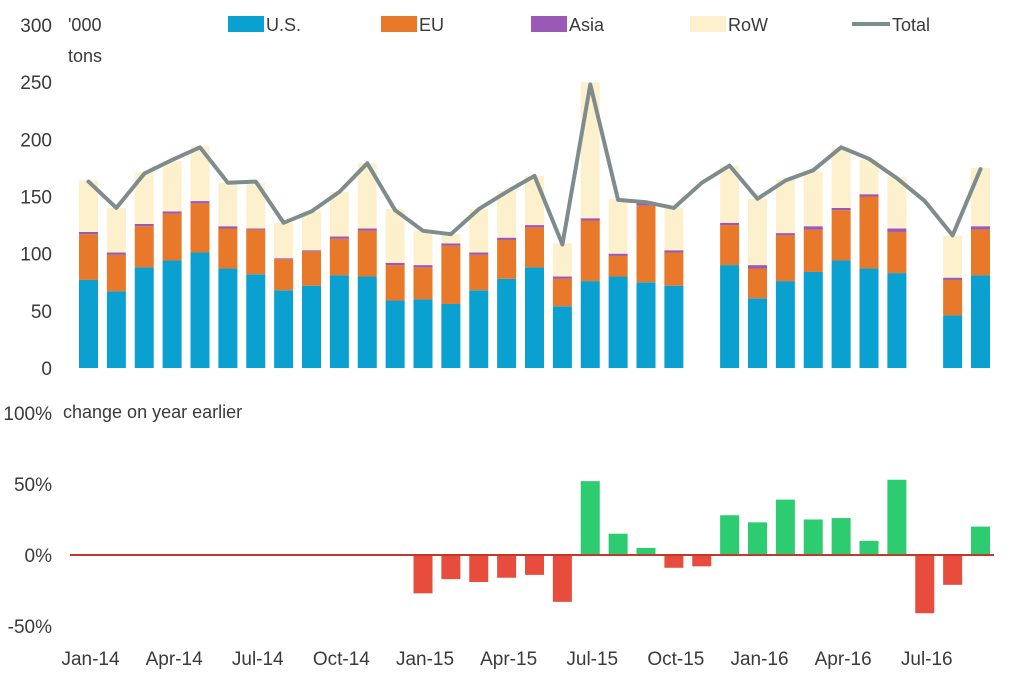 Image resolution: width=1014 pixels, height=674 pixels. I want to click on x-tick-label: Jan-15, so click(425, 659).